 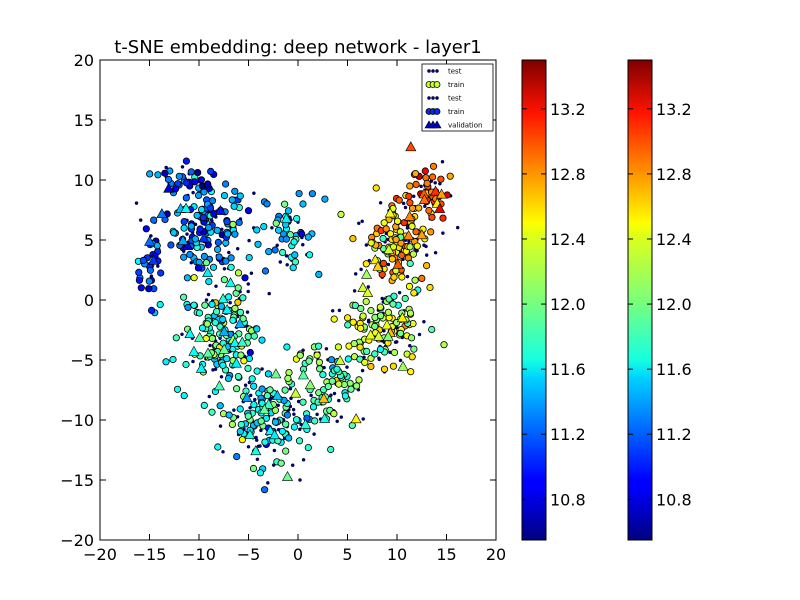 I want to click on colorbar-tick-label: 12.8, so click(x=674, y=174).